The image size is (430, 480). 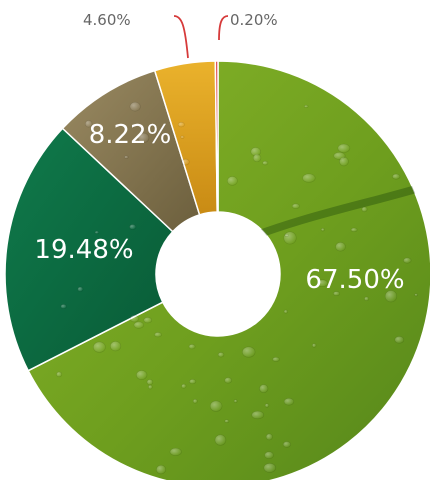 What do you see at coordinates (83, 250) in the screenshot?
I see `data-label-19-48: 19.48%` at bounding box center [83, 250].